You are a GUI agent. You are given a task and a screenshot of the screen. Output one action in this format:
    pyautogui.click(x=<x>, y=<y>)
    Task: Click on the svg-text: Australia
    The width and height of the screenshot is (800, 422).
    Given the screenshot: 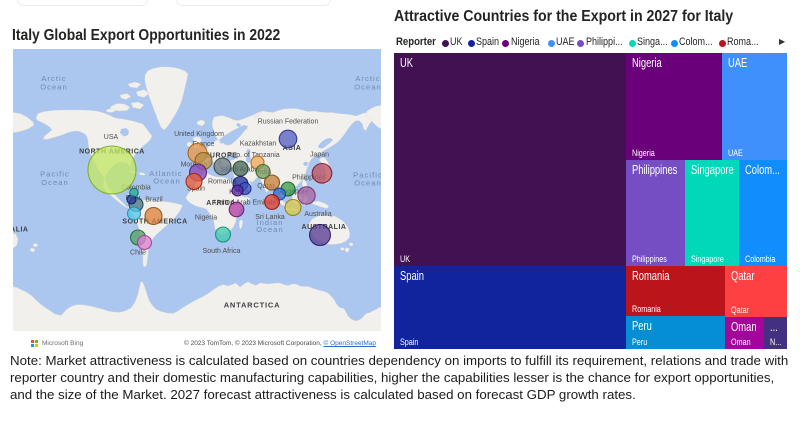 What is the action you would take?
    pyautogui.click(x=317, y=214)
    